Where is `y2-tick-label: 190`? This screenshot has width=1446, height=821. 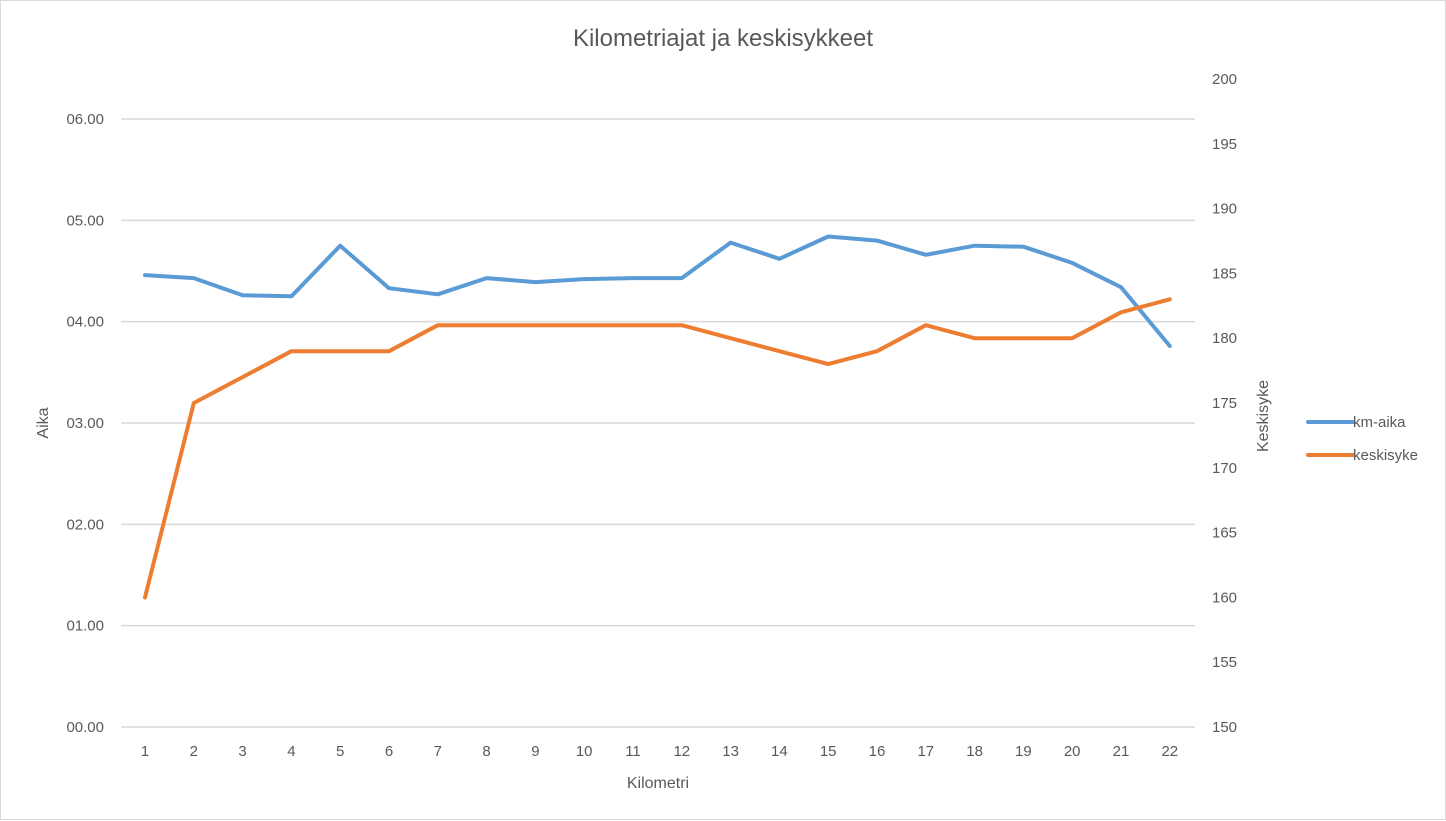 y2-tick-label: 190 is located at coordinates (1224, 209).